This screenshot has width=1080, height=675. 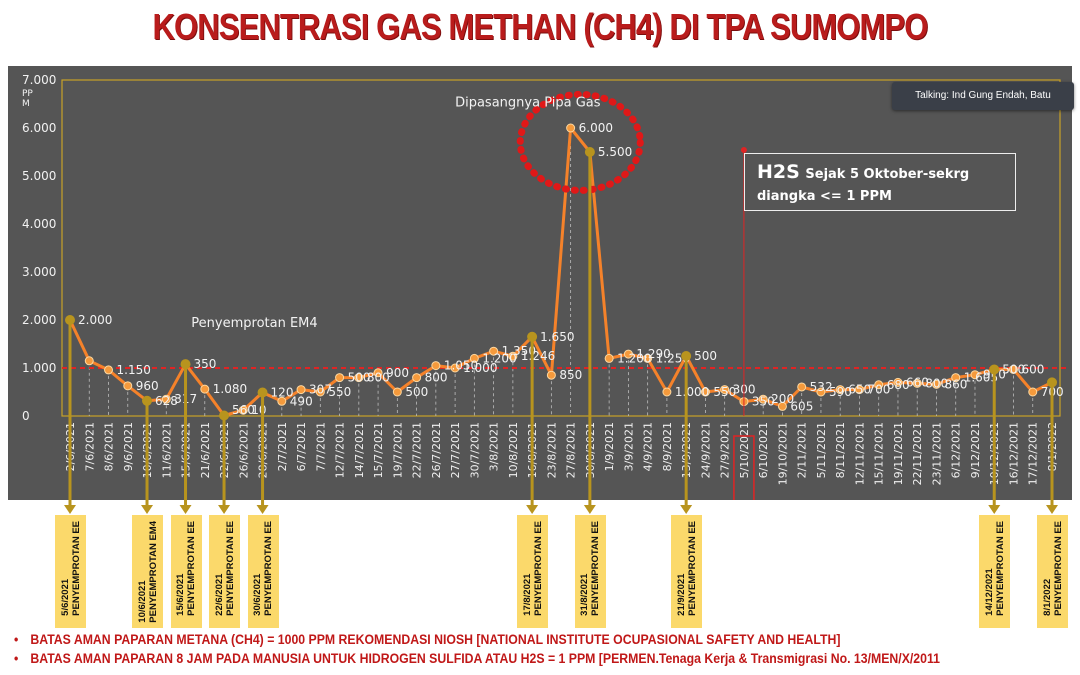 I want to click on callout-text: 15/6/2021 PENYEMPROTAN EE, so click(x=186, y=568).